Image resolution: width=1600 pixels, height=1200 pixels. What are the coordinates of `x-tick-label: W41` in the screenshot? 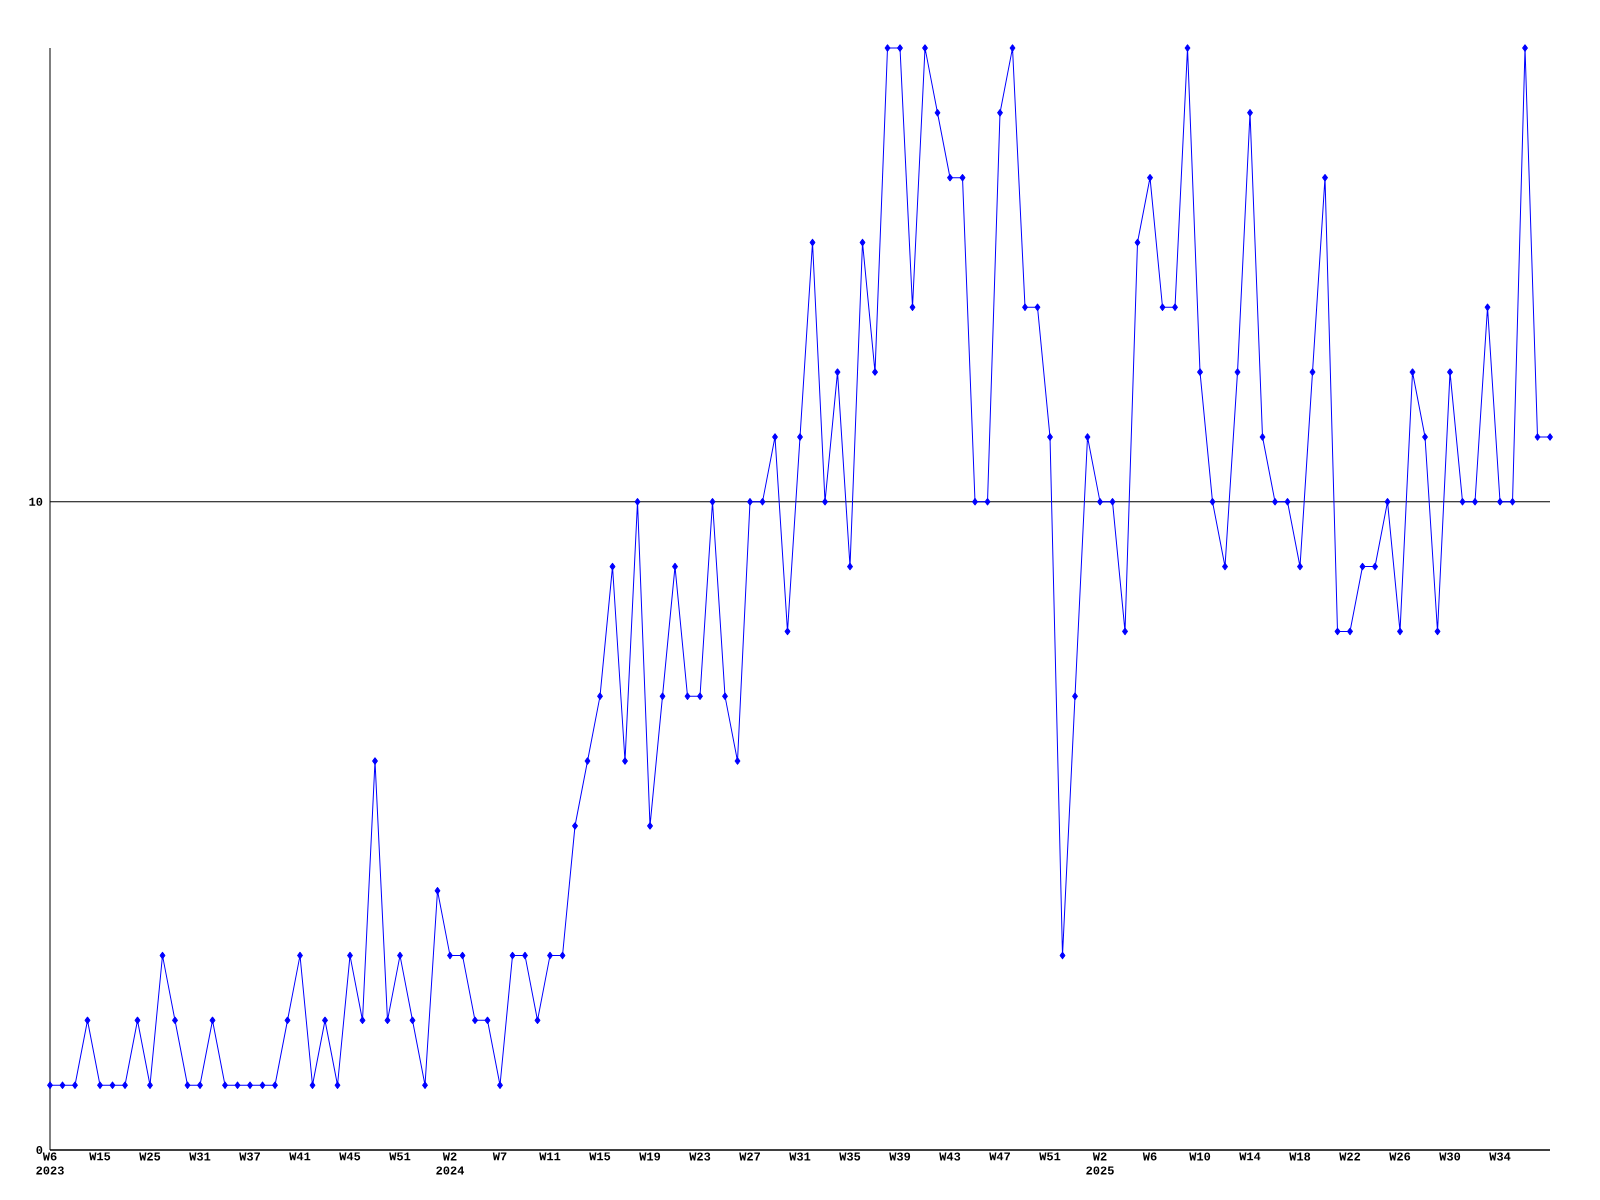 It's located at (300, 1156).